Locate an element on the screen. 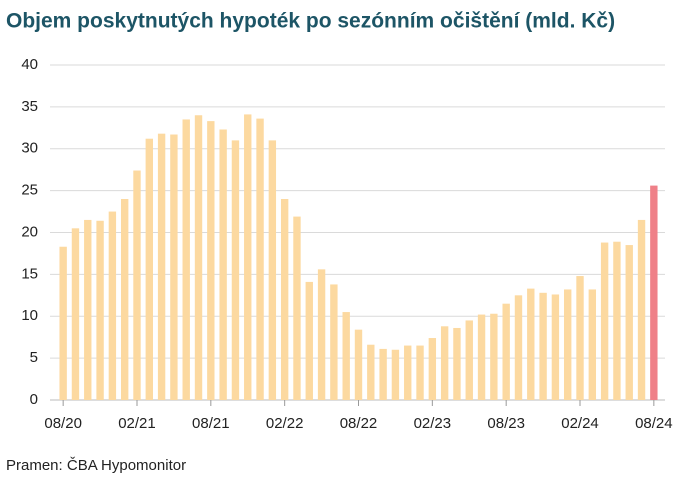  x-tick-label: 08/23 is located at coordinates (506, 423).